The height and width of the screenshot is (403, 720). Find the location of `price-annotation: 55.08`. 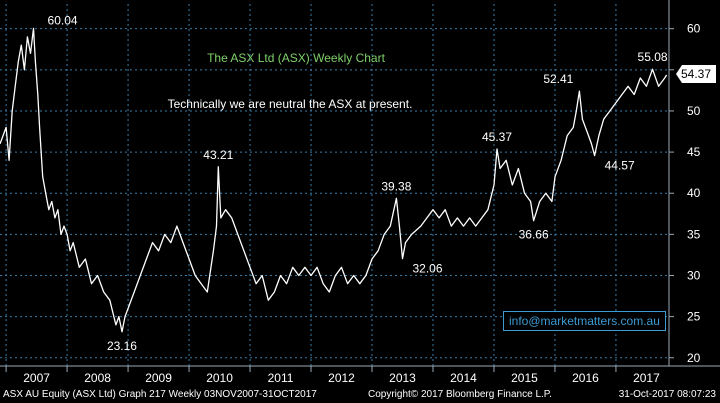

price-annotation: 55.08 is located at coordinates (653, 57).